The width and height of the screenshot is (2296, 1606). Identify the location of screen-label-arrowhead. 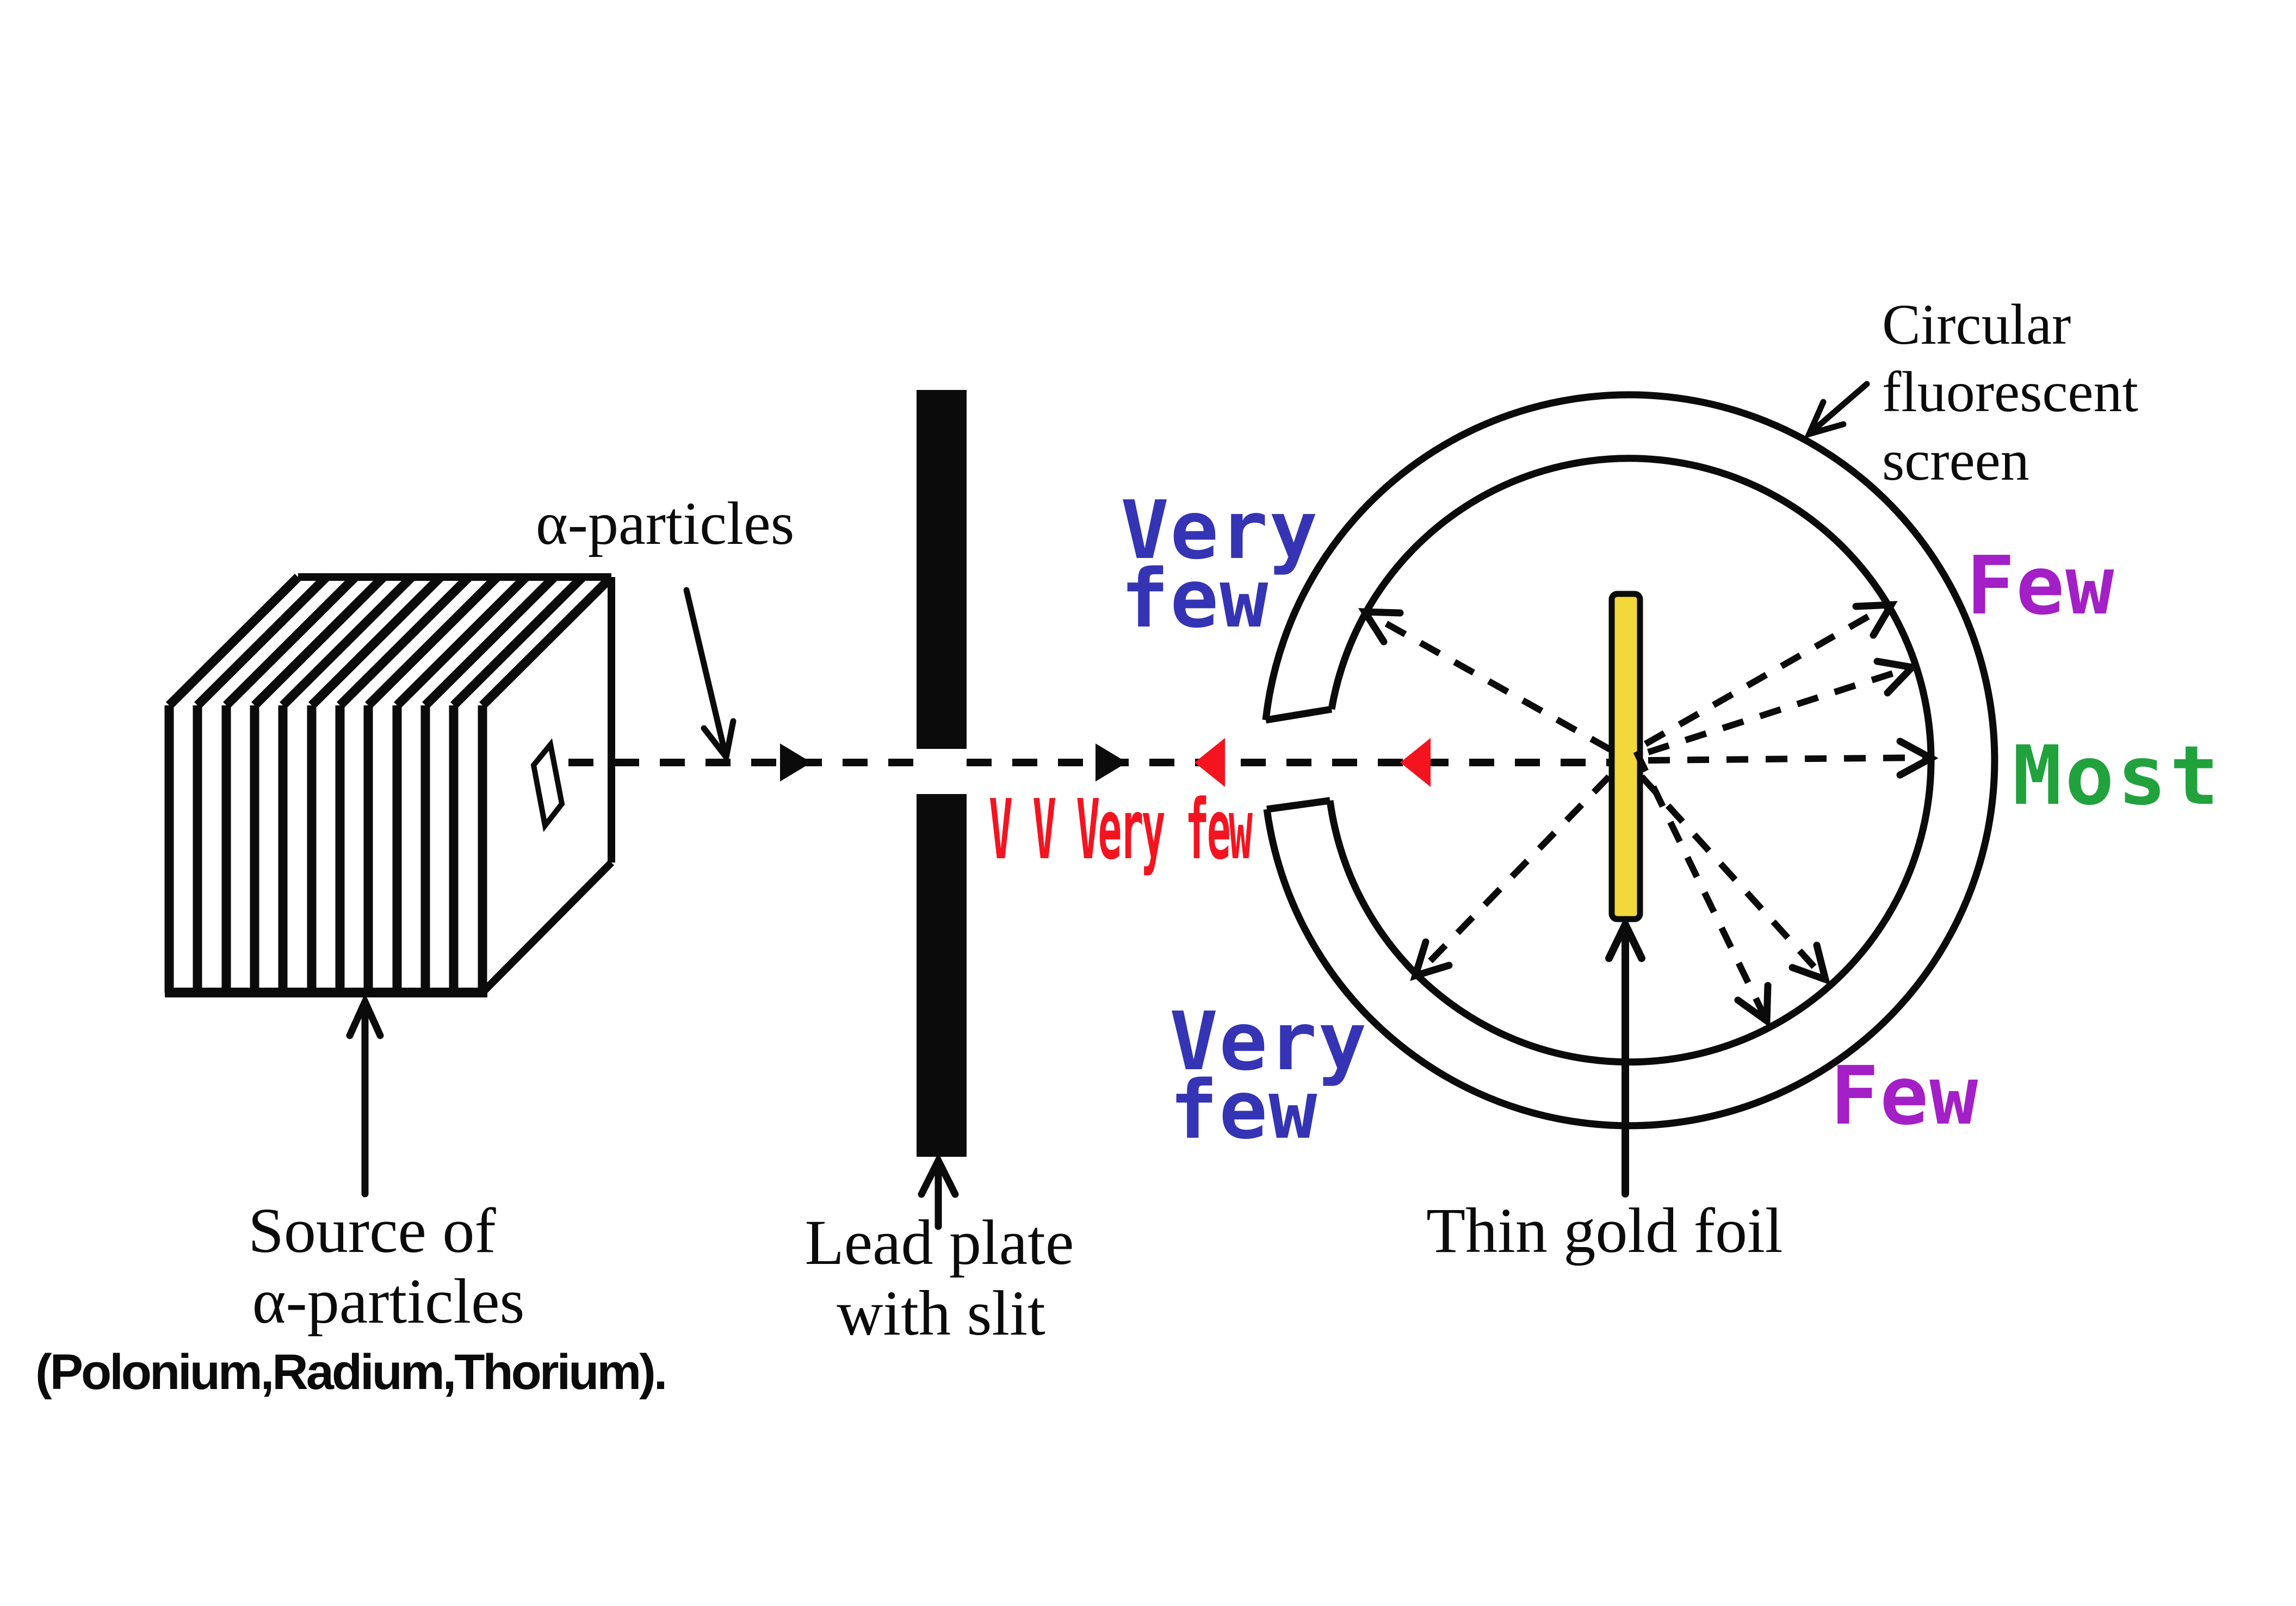
(1825, 419).